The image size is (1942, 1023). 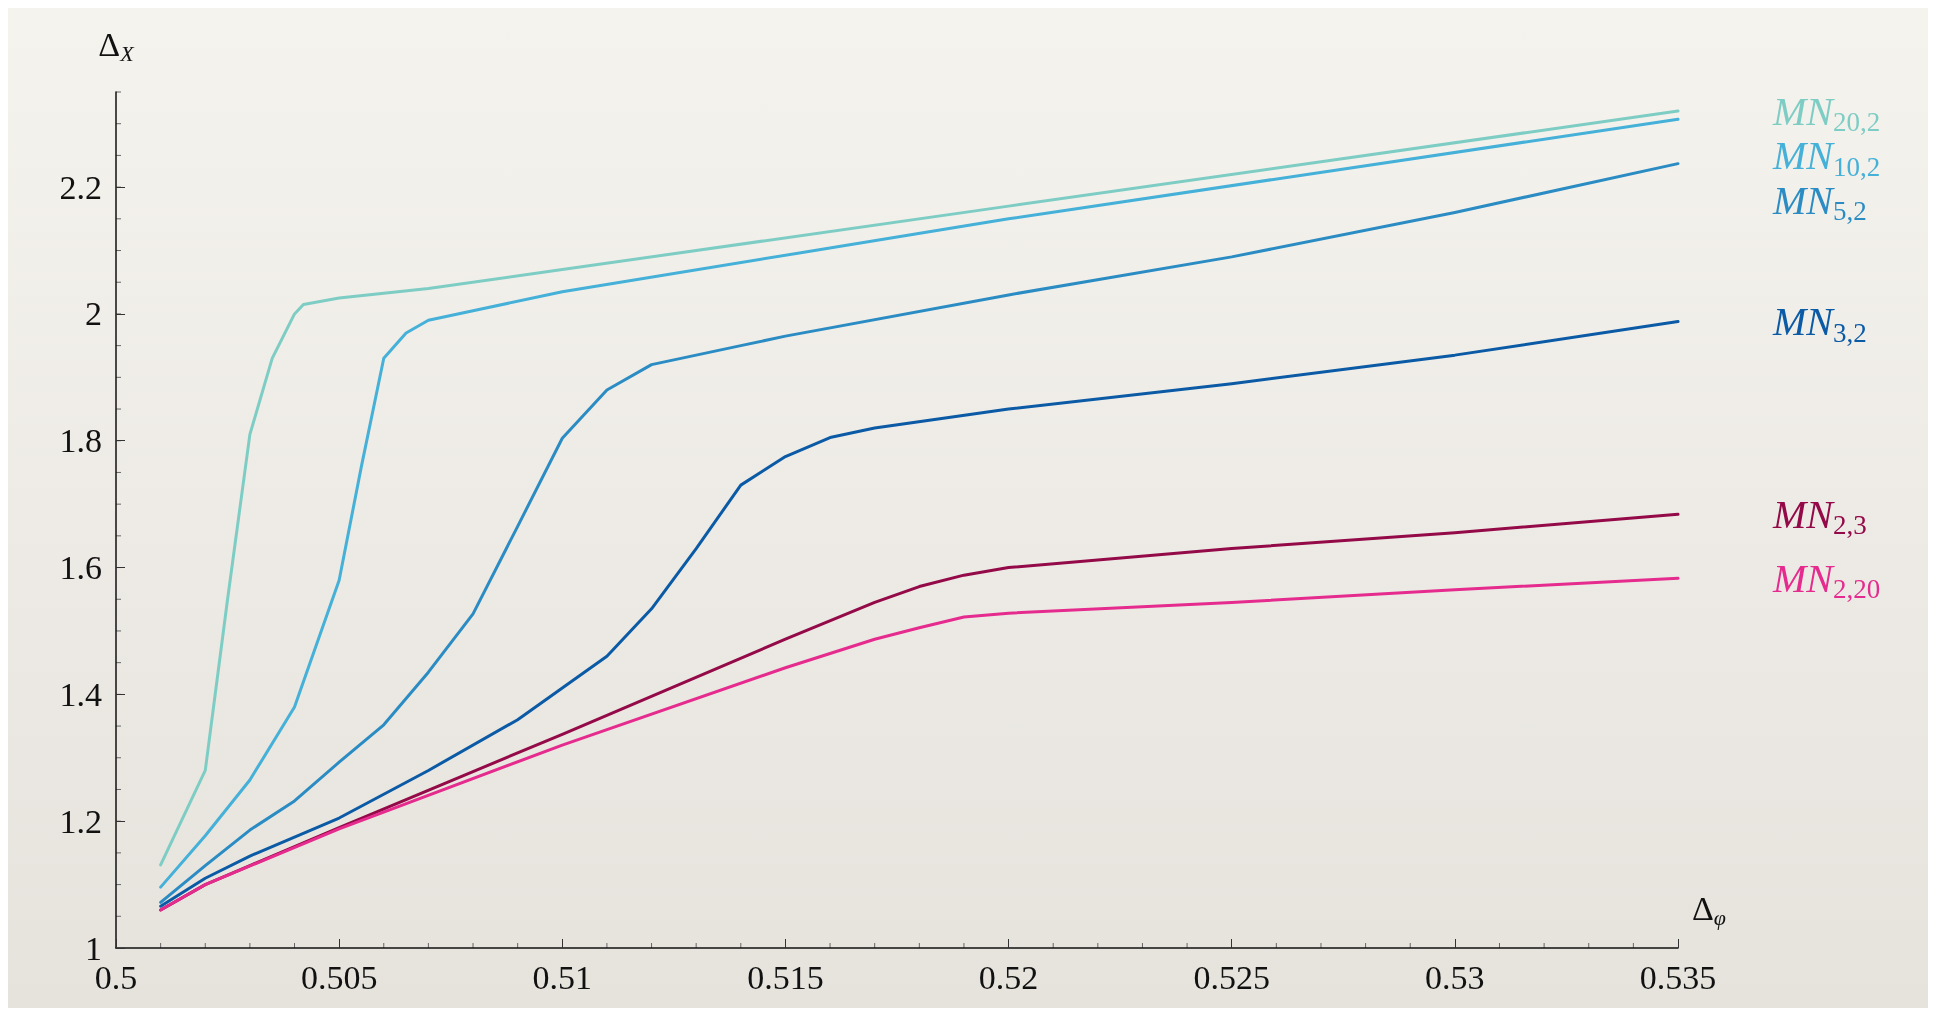 I want to click on x-tick-label: 0.53, so click(x=1455, y=977).